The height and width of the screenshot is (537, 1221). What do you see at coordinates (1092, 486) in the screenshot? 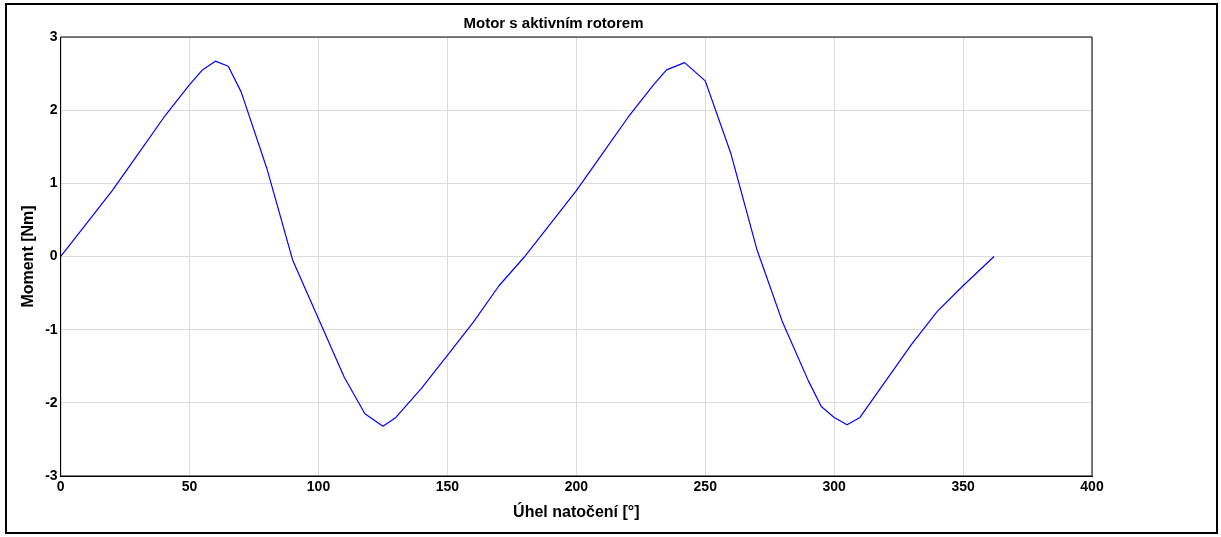
I see `x-tick-label: 400` at bounding box center [1092, 486].